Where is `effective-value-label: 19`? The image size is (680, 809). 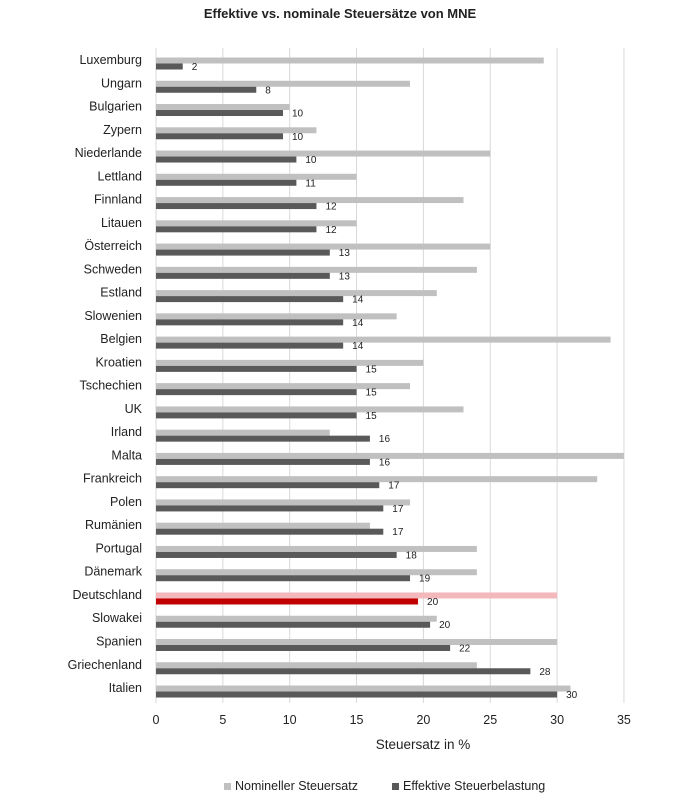 effective-value-label: 19 is located at coordinates (425, 579).